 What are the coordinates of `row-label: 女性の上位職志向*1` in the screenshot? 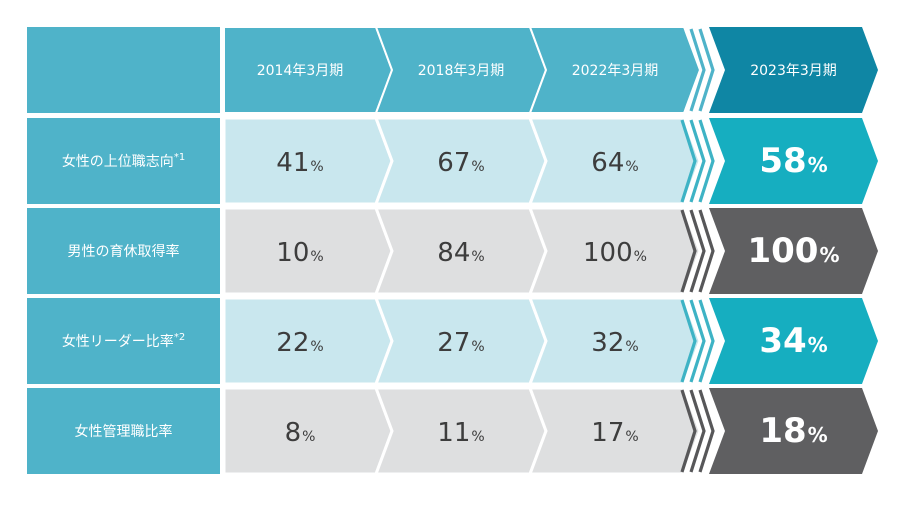 It's located at (123, 161).